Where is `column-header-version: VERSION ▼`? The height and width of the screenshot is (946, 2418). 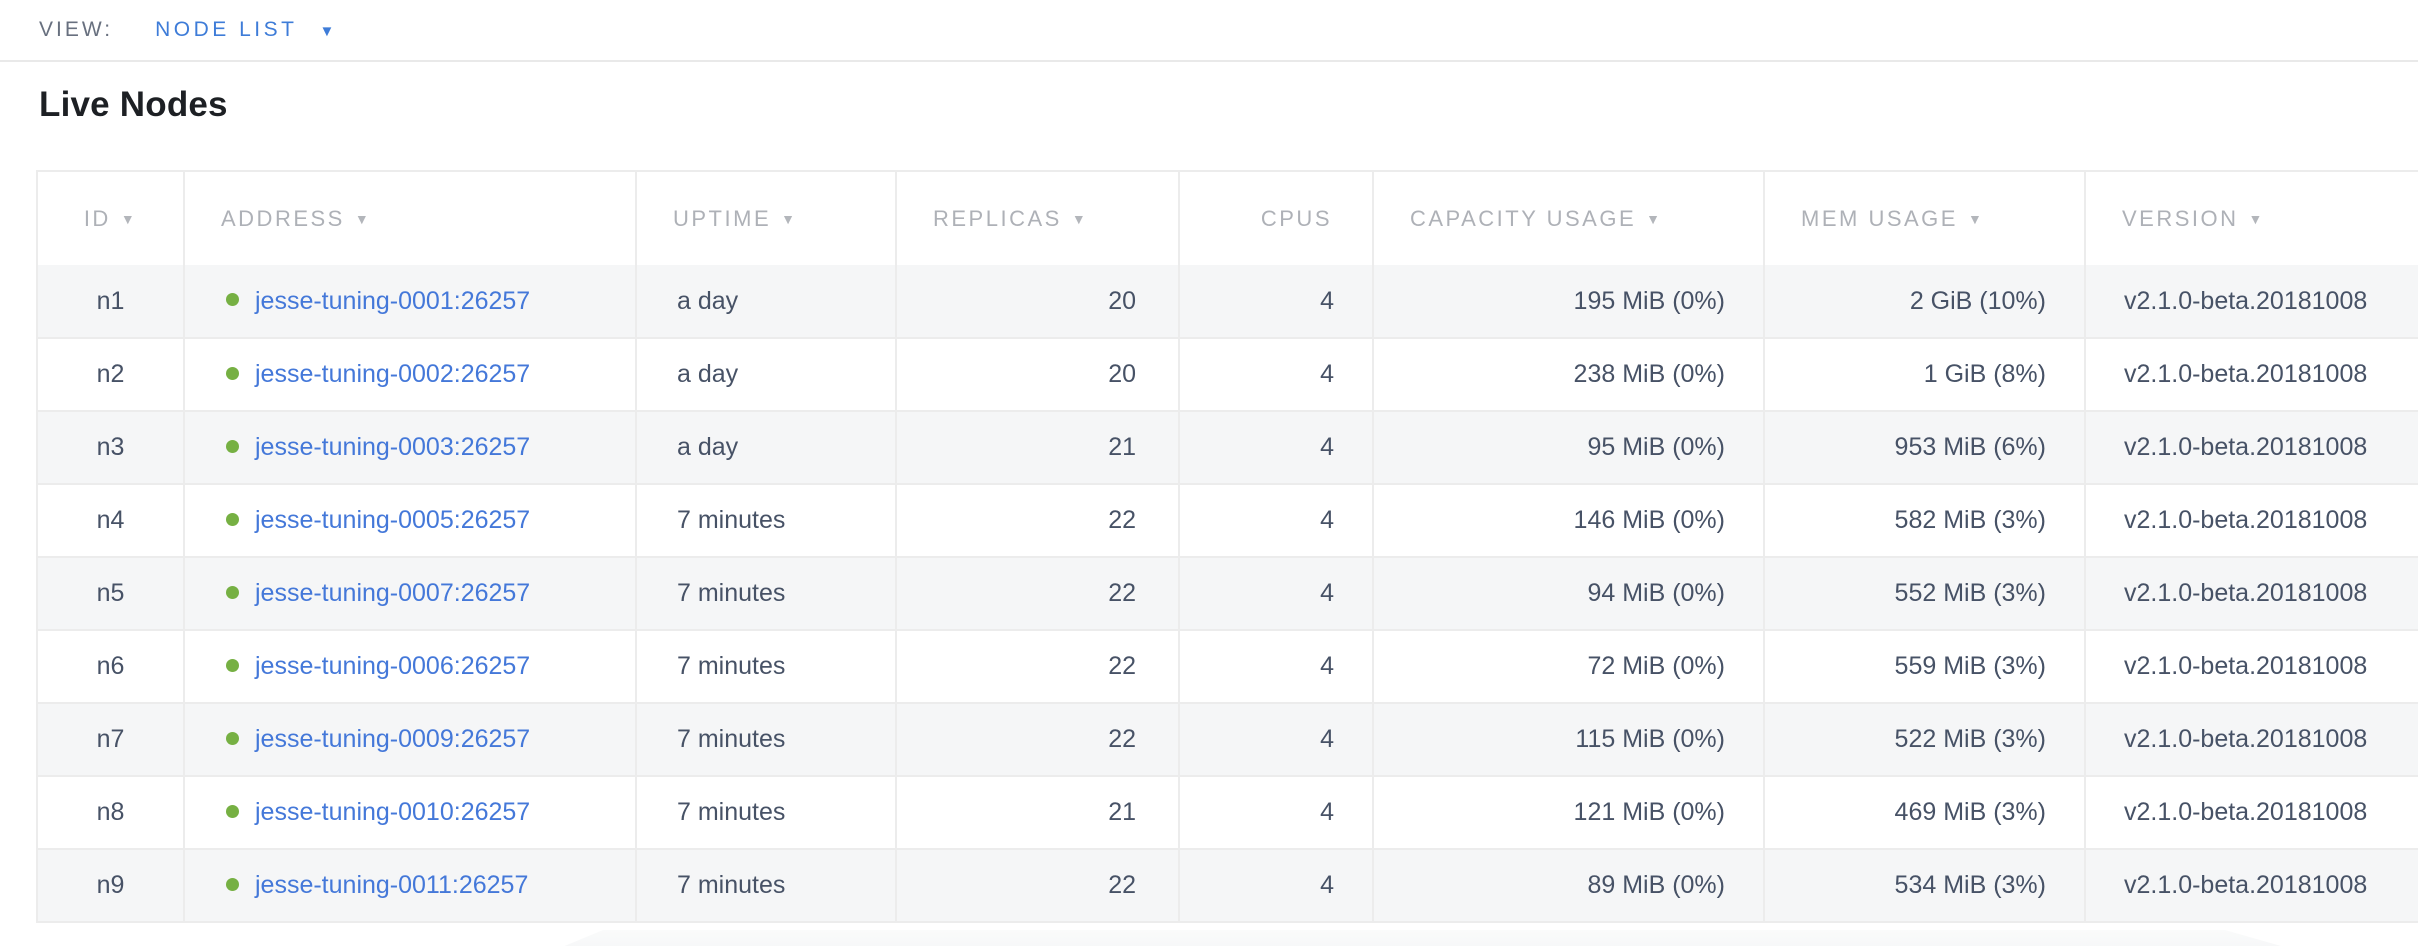 column-header-version: VERSION ▼ is located at coordinates (2251, 218).